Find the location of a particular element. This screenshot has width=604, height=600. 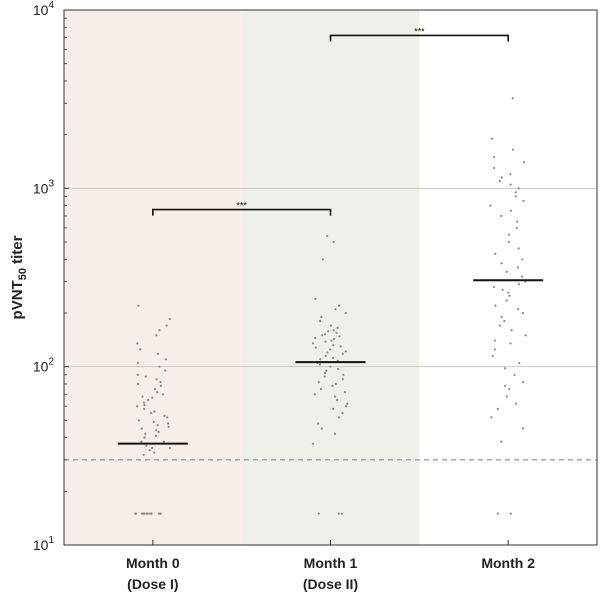

y-tick-exponent: 1 is located at coordinates (51, 540).